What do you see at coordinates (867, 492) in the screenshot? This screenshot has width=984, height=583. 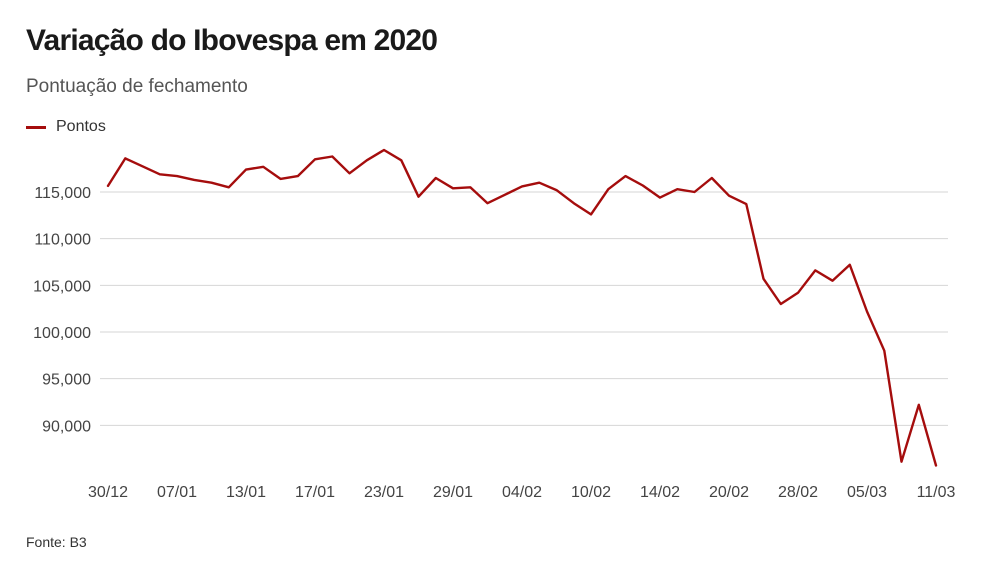 I see `x-tick-label: 05/03` at bounding box center [867, 492].